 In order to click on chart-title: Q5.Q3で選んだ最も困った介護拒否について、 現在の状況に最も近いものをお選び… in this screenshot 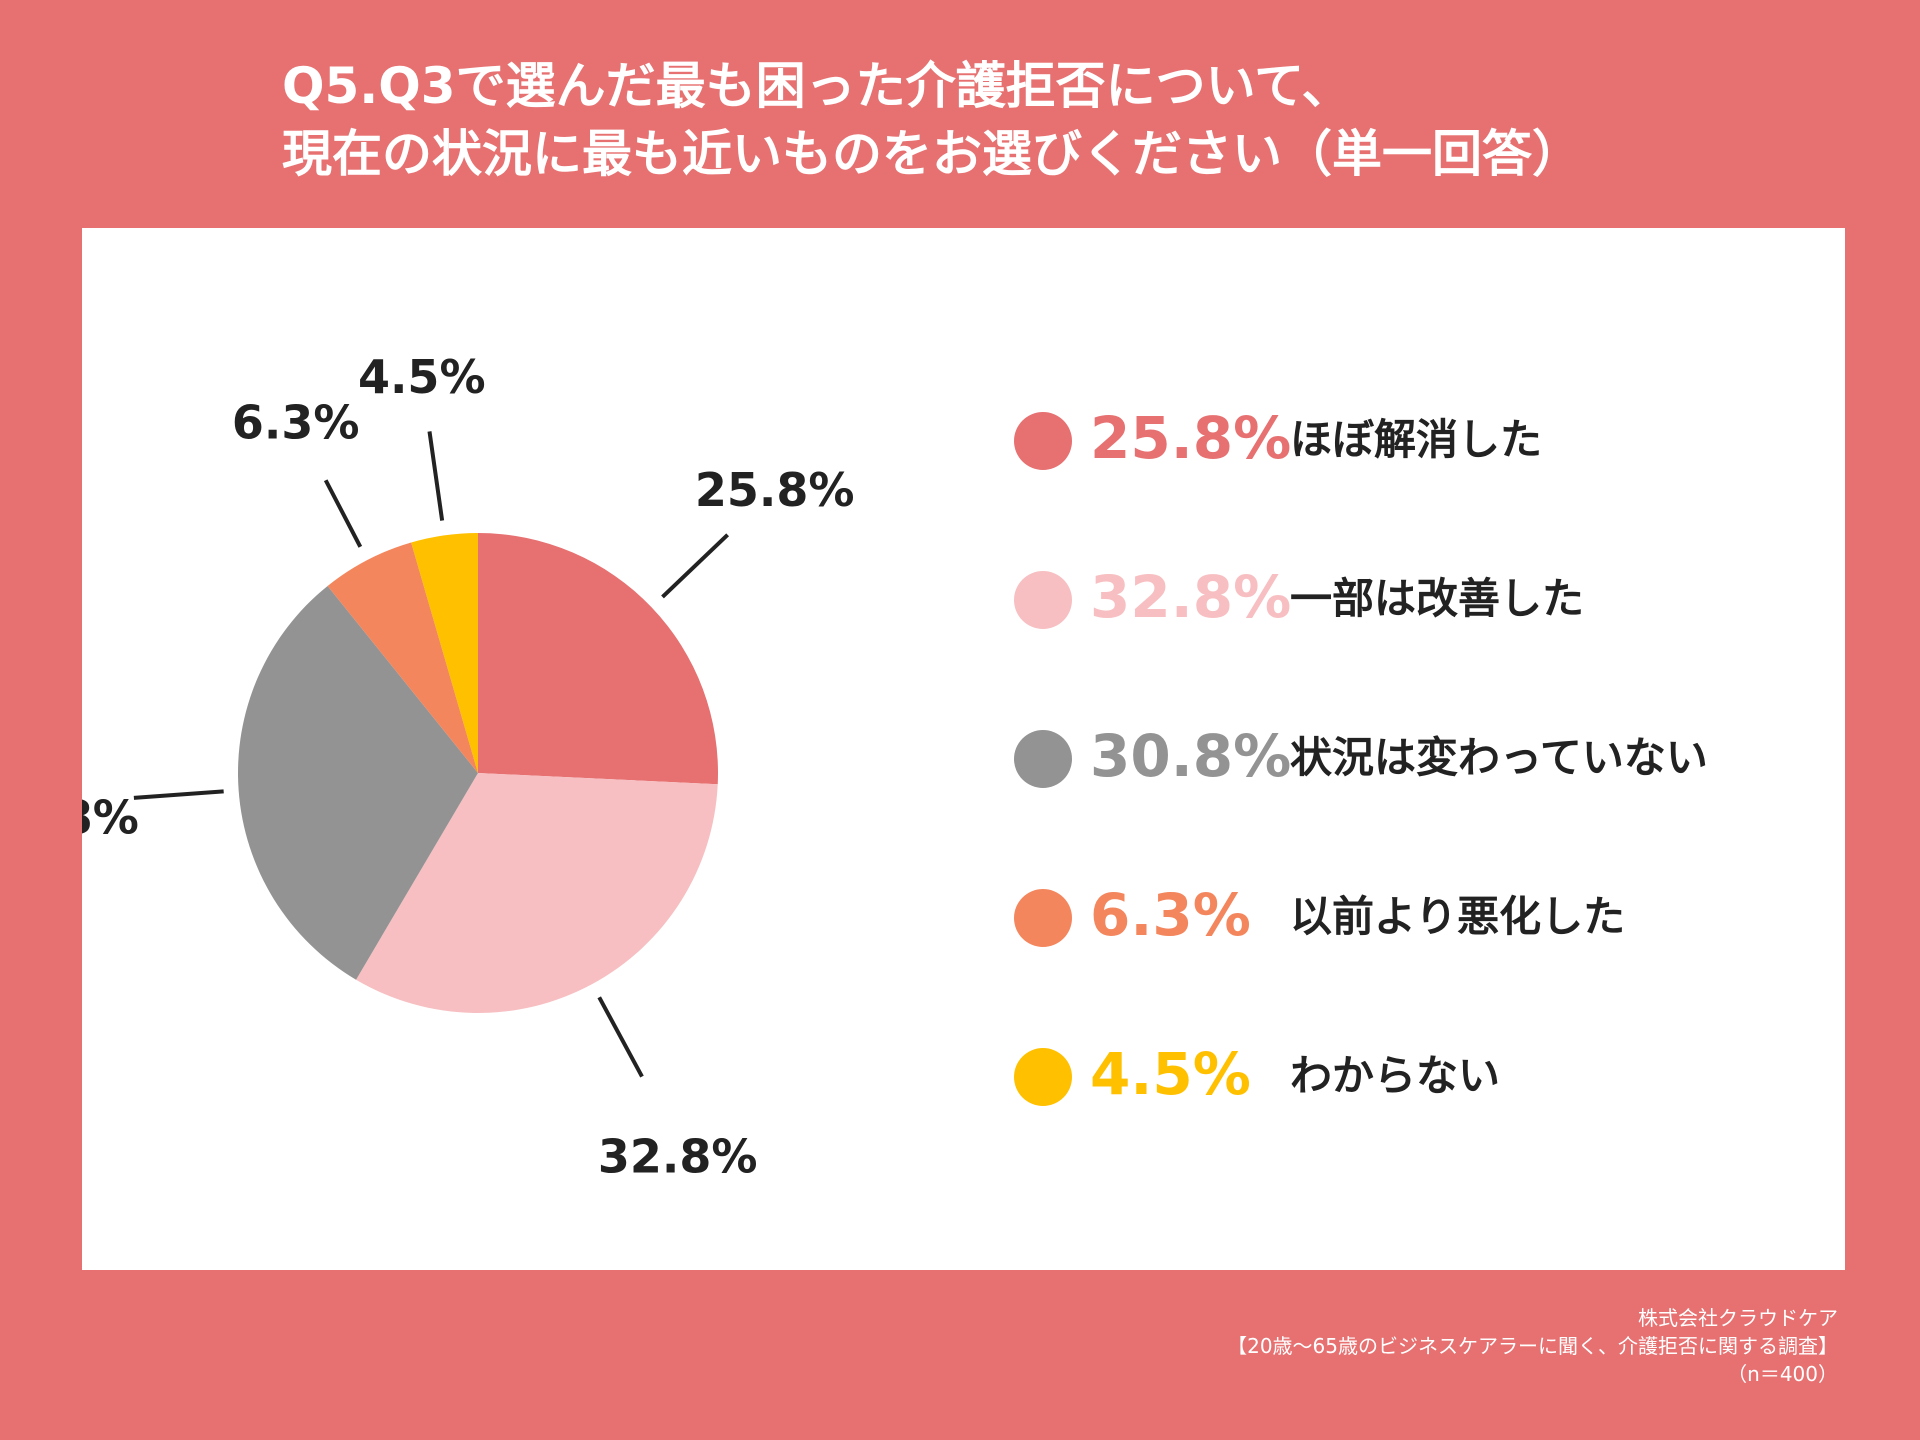, I will do `click(1032, 120)`.